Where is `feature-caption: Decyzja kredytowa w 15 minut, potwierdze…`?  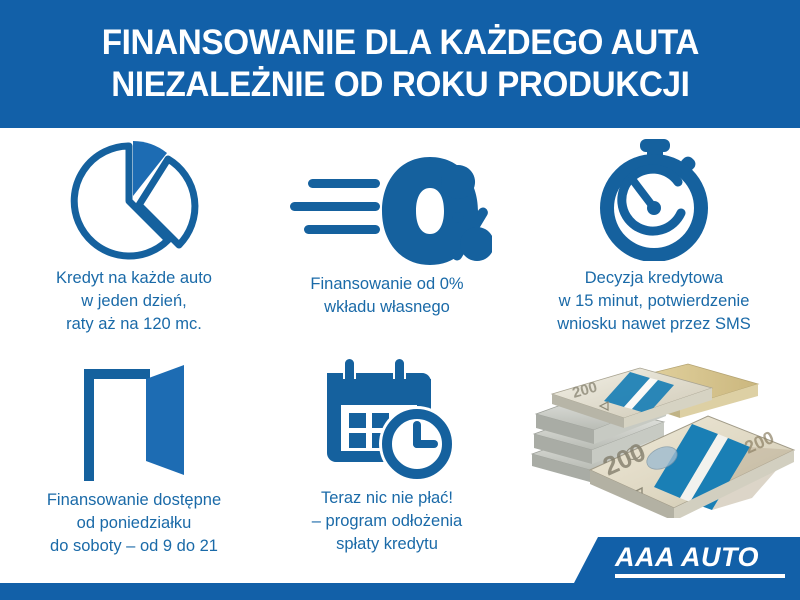 feature-caption: Decyzja kredytowa w 15 minut, potwierdze… is located at coordinates (654, 301).